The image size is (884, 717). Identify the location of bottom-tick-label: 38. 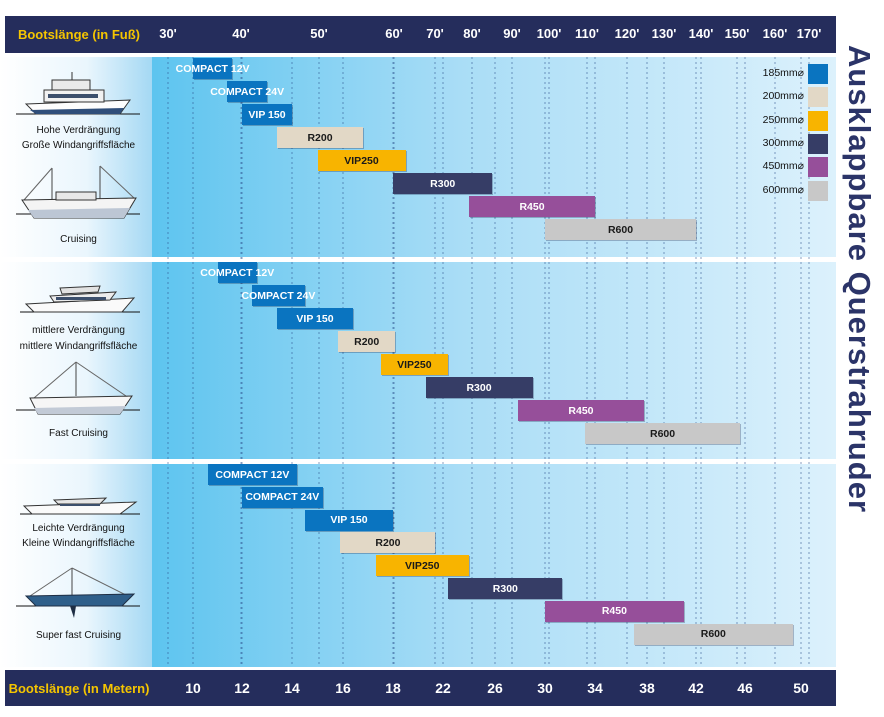
(647, 688).